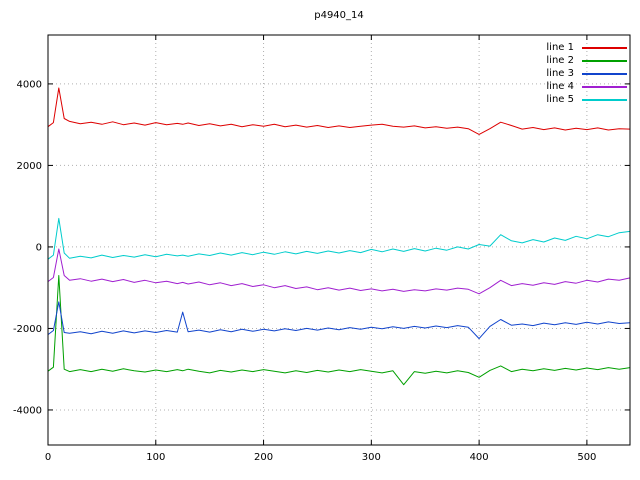 The image size is (640, 480). I want to click on svg-text: 4000, so click(29, 84).